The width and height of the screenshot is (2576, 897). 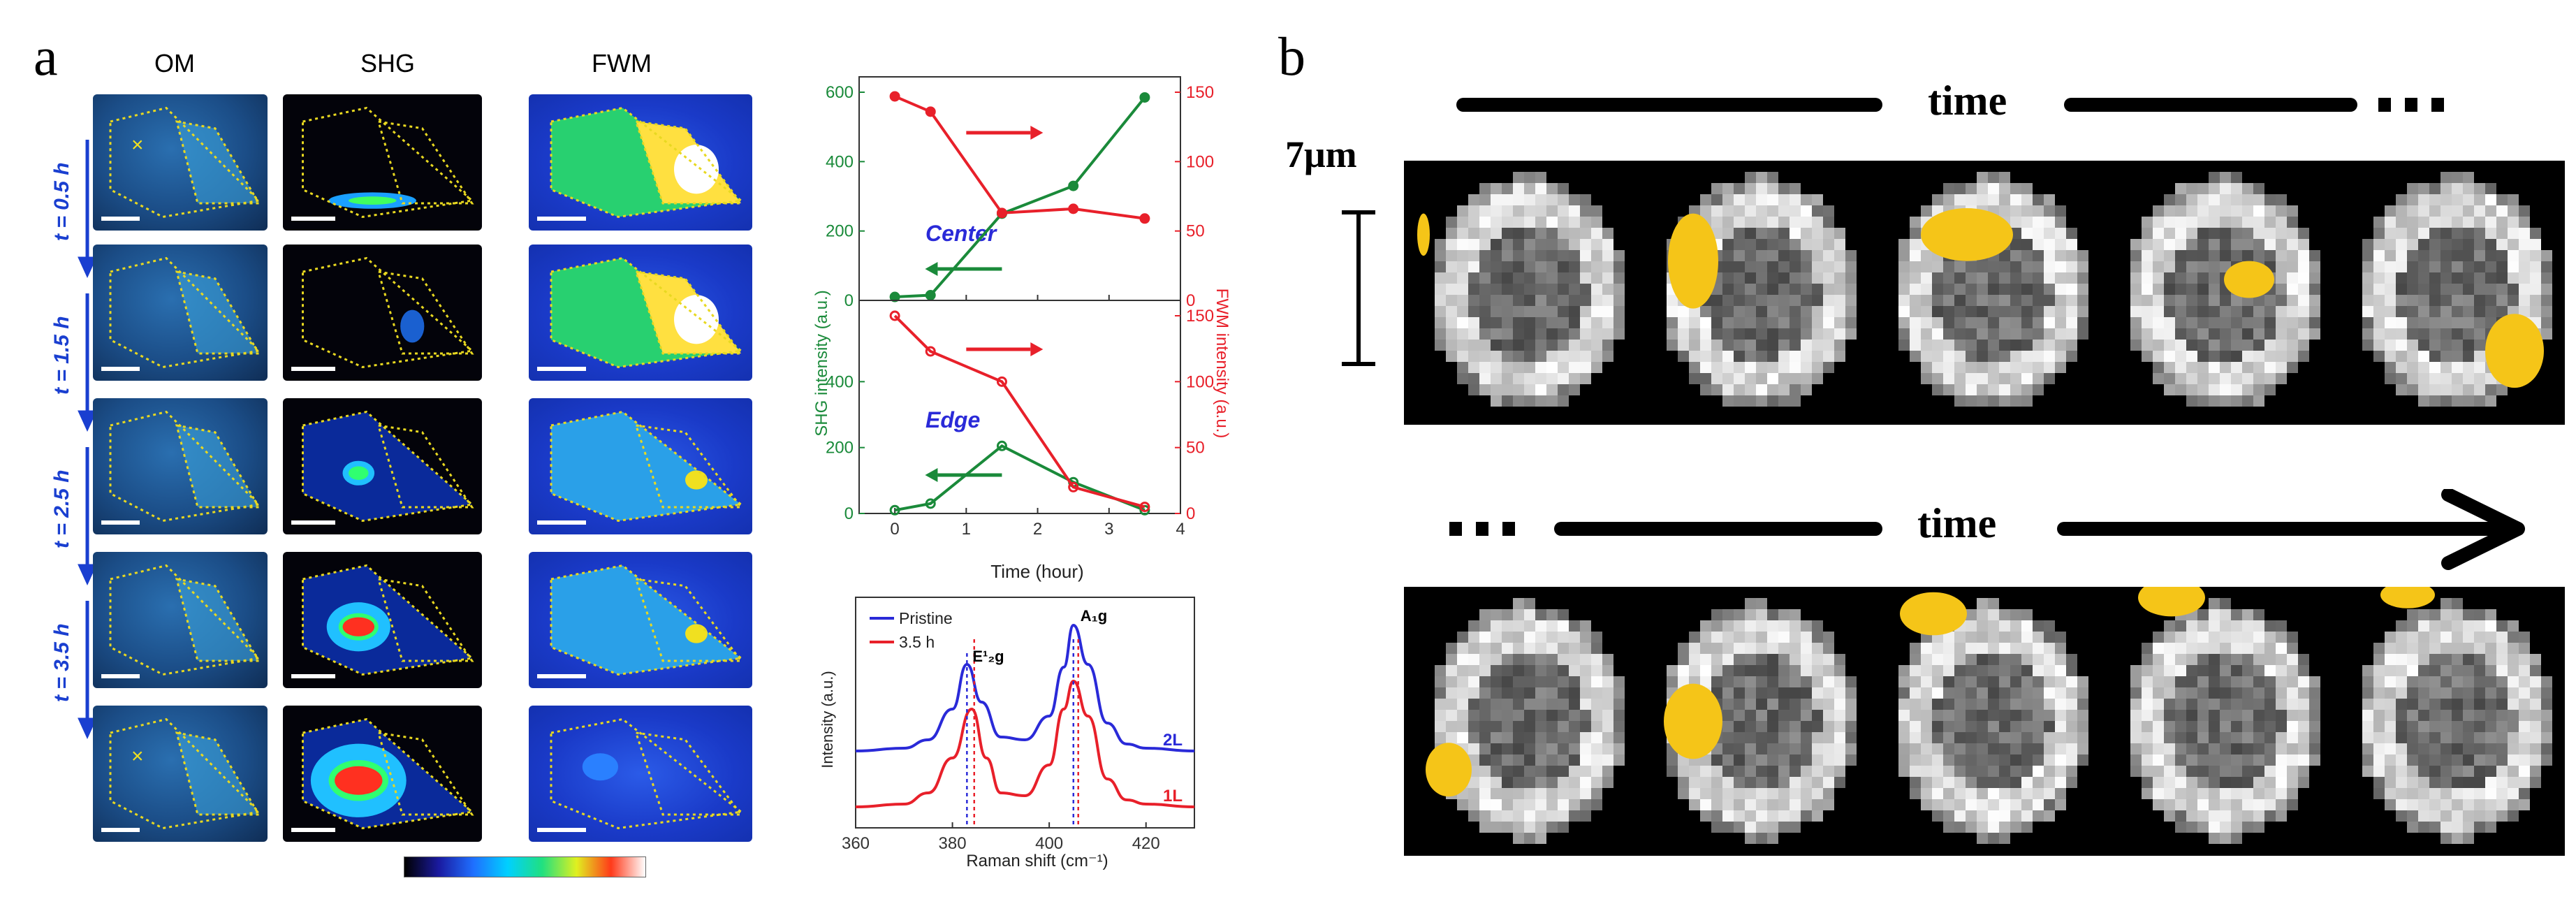 I want to click on x-axis-label: Time (hour), so click(x=1036, y=571).